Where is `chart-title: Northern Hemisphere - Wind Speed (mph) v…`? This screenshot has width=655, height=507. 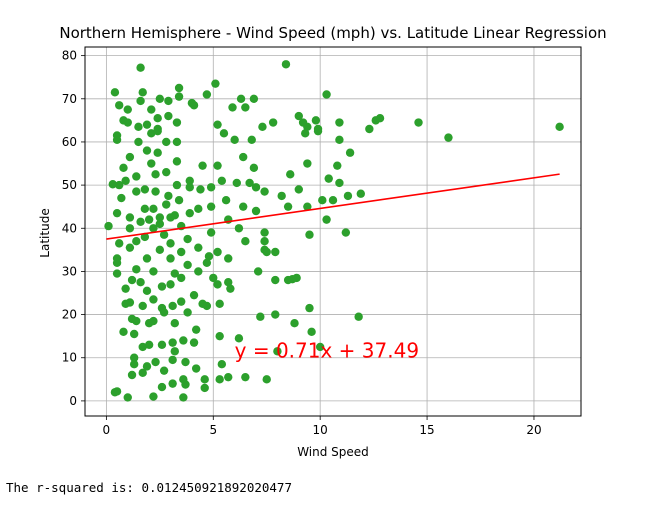
chart-title: Northern Hemisphere - Wind Speed (mph) v… is located at coordinates (332, 33).